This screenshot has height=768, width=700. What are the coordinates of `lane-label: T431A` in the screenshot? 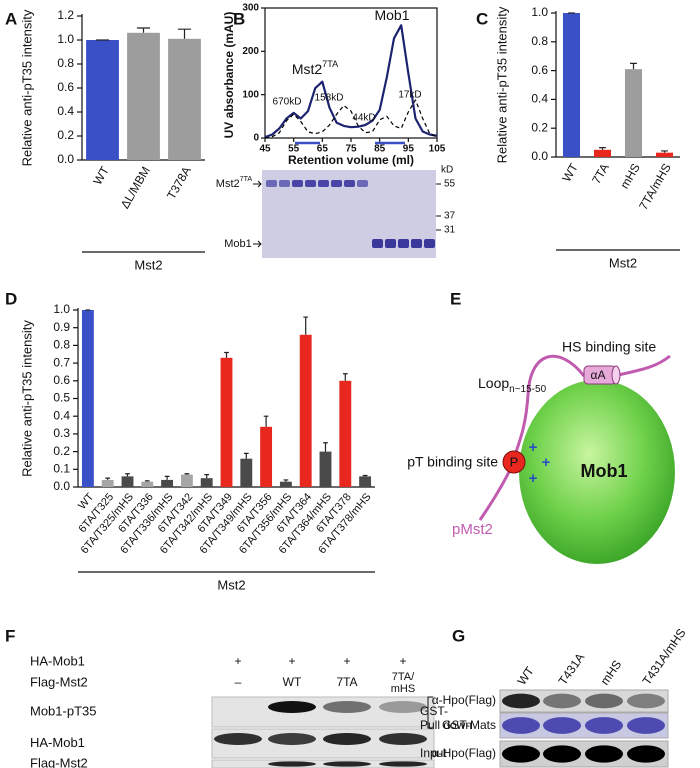 It's located at (572, 669).